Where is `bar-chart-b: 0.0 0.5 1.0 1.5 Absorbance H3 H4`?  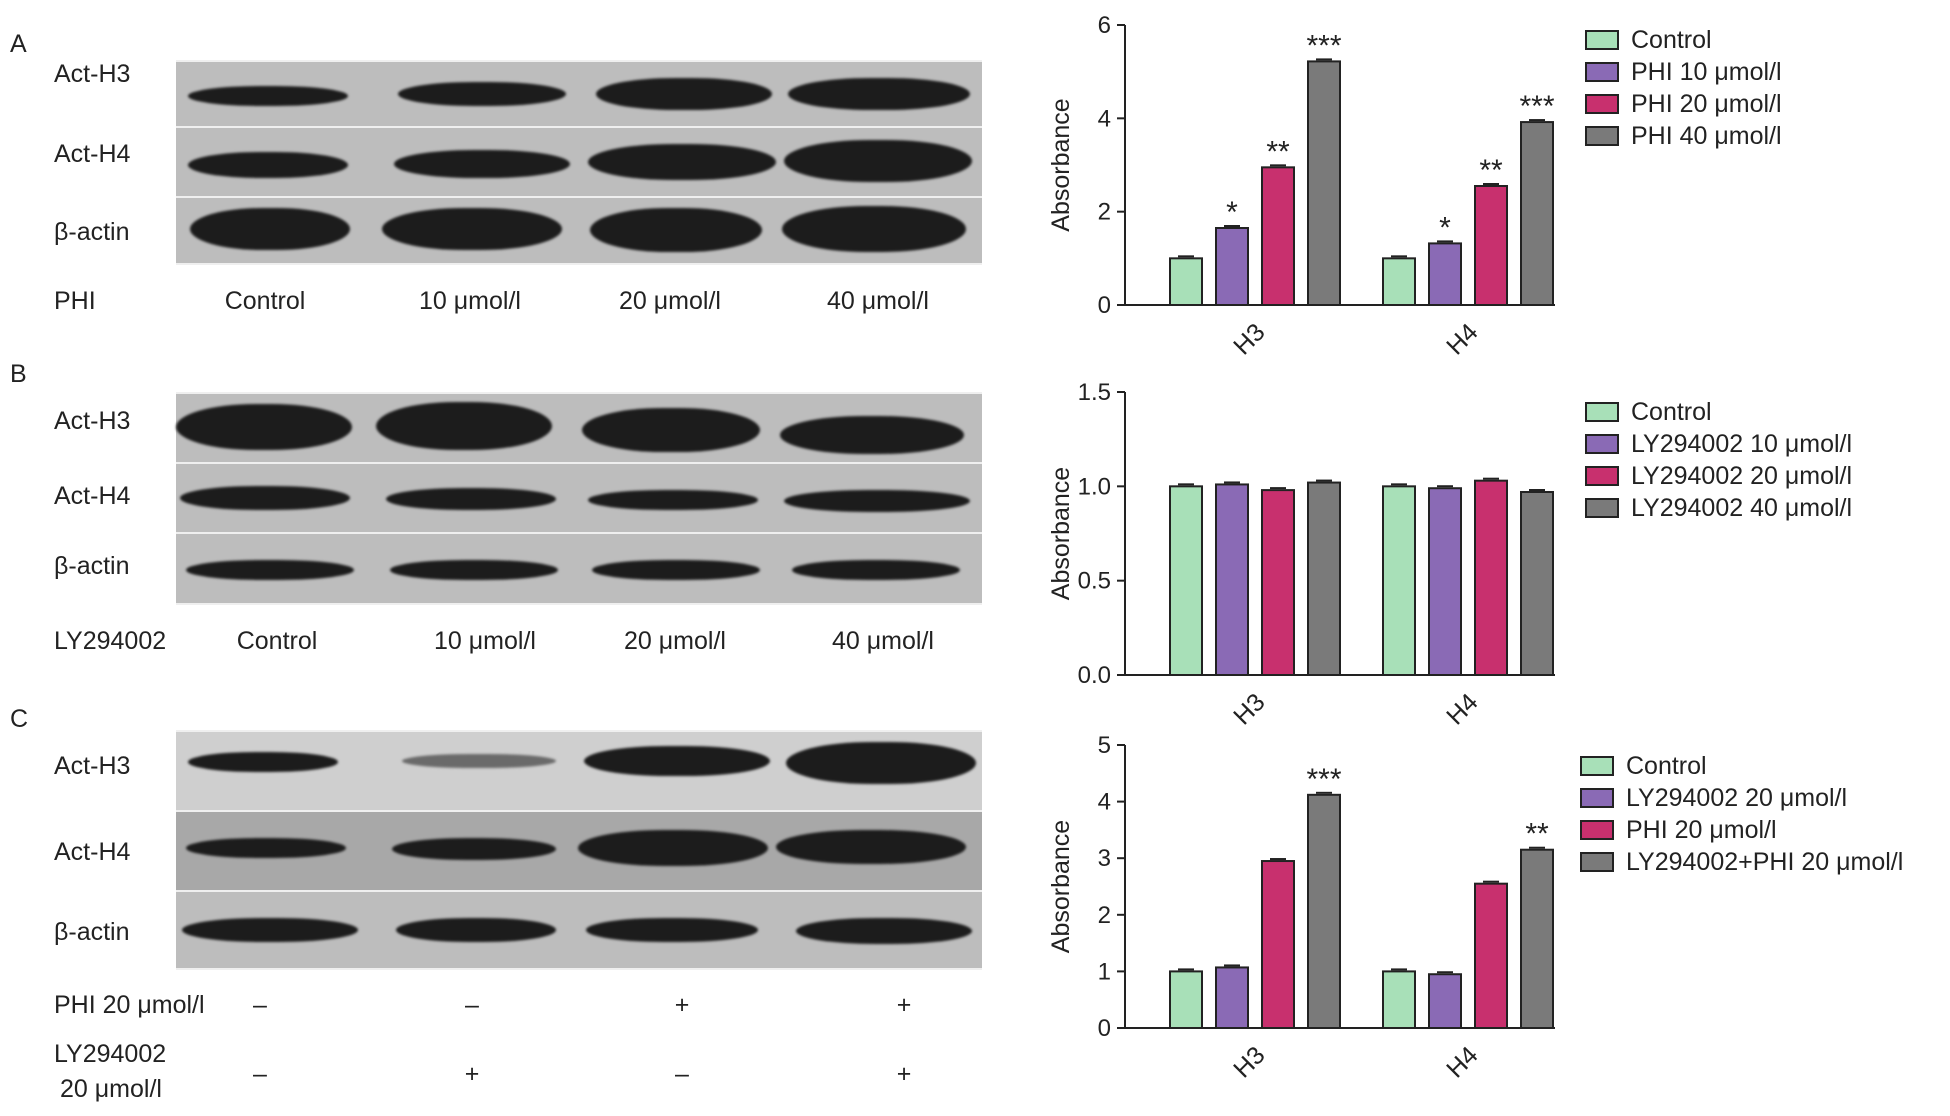 bar-chart-b: 0.0 0.5 1.0 1.5 Absorbance H3 H4 is located at coordinates (1301, 555).